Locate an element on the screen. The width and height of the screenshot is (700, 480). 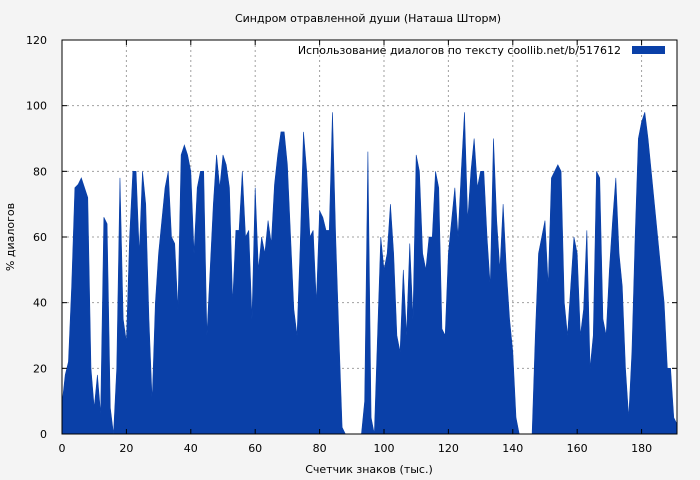
x-tick-label: 0 is located at coordinates (62, 448).